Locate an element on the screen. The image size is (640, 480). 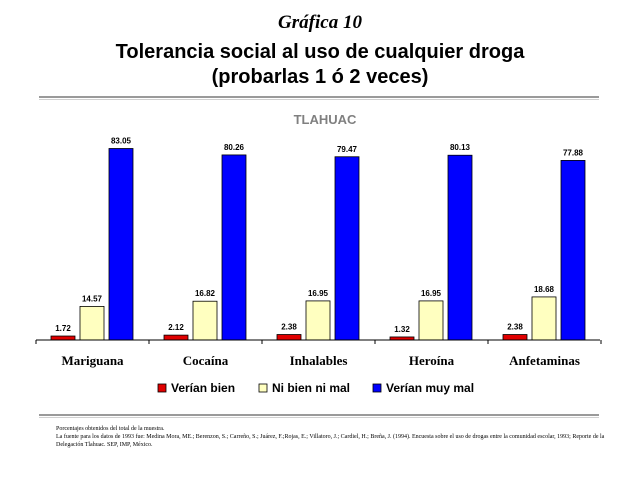
bottom-divider is located at coordinates (319, 416).